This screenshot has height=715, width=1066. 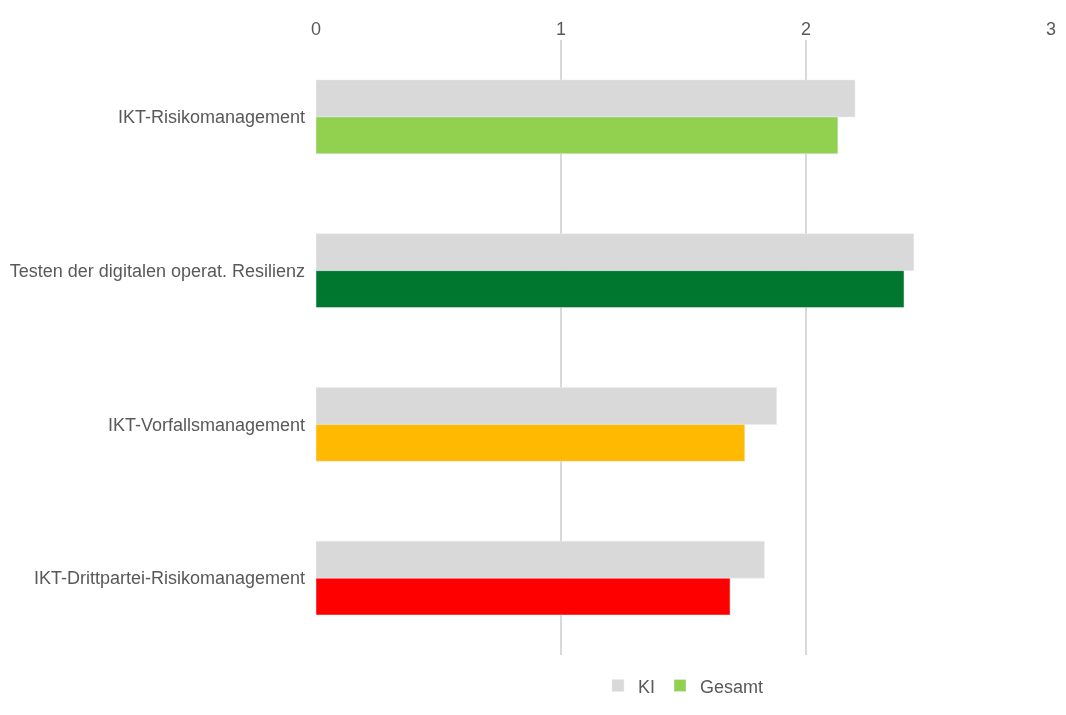 I want to click on y-tick-label: IKT-Vorfallsmanagement, so click(x=211, y=424).